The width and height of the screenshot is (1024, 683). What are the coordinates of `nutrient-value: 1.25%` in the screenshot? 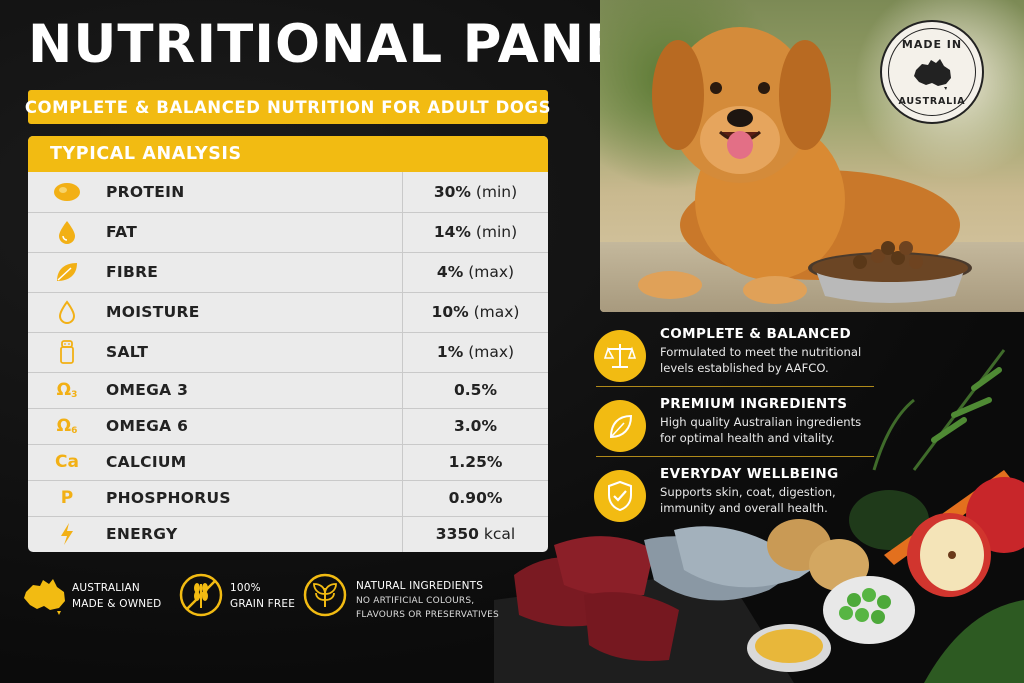 It's located at (475, 462).